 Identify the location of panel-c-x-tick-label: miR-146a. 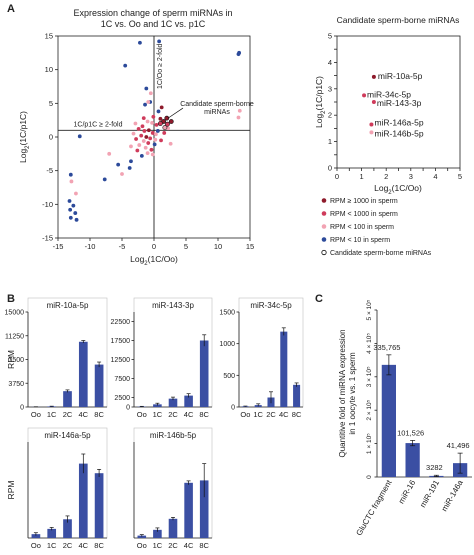
(452, 495).